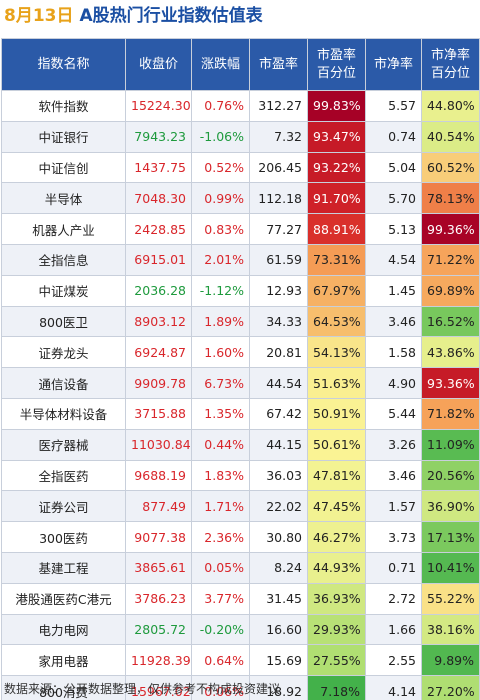 The width and height of the screenshot is (480, 700). I want to click on cell-pe-percentile: 67.97%, so click(336, 290).